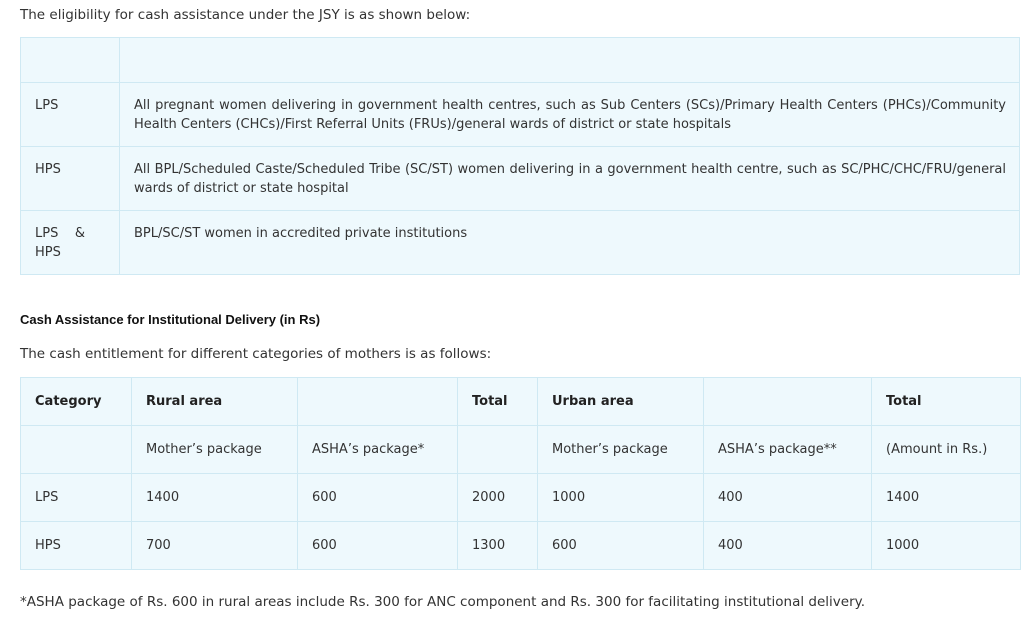 This screenshot has height=619, width=1024. I want to click on header-rural-area: Rural area, so click(214, 401).